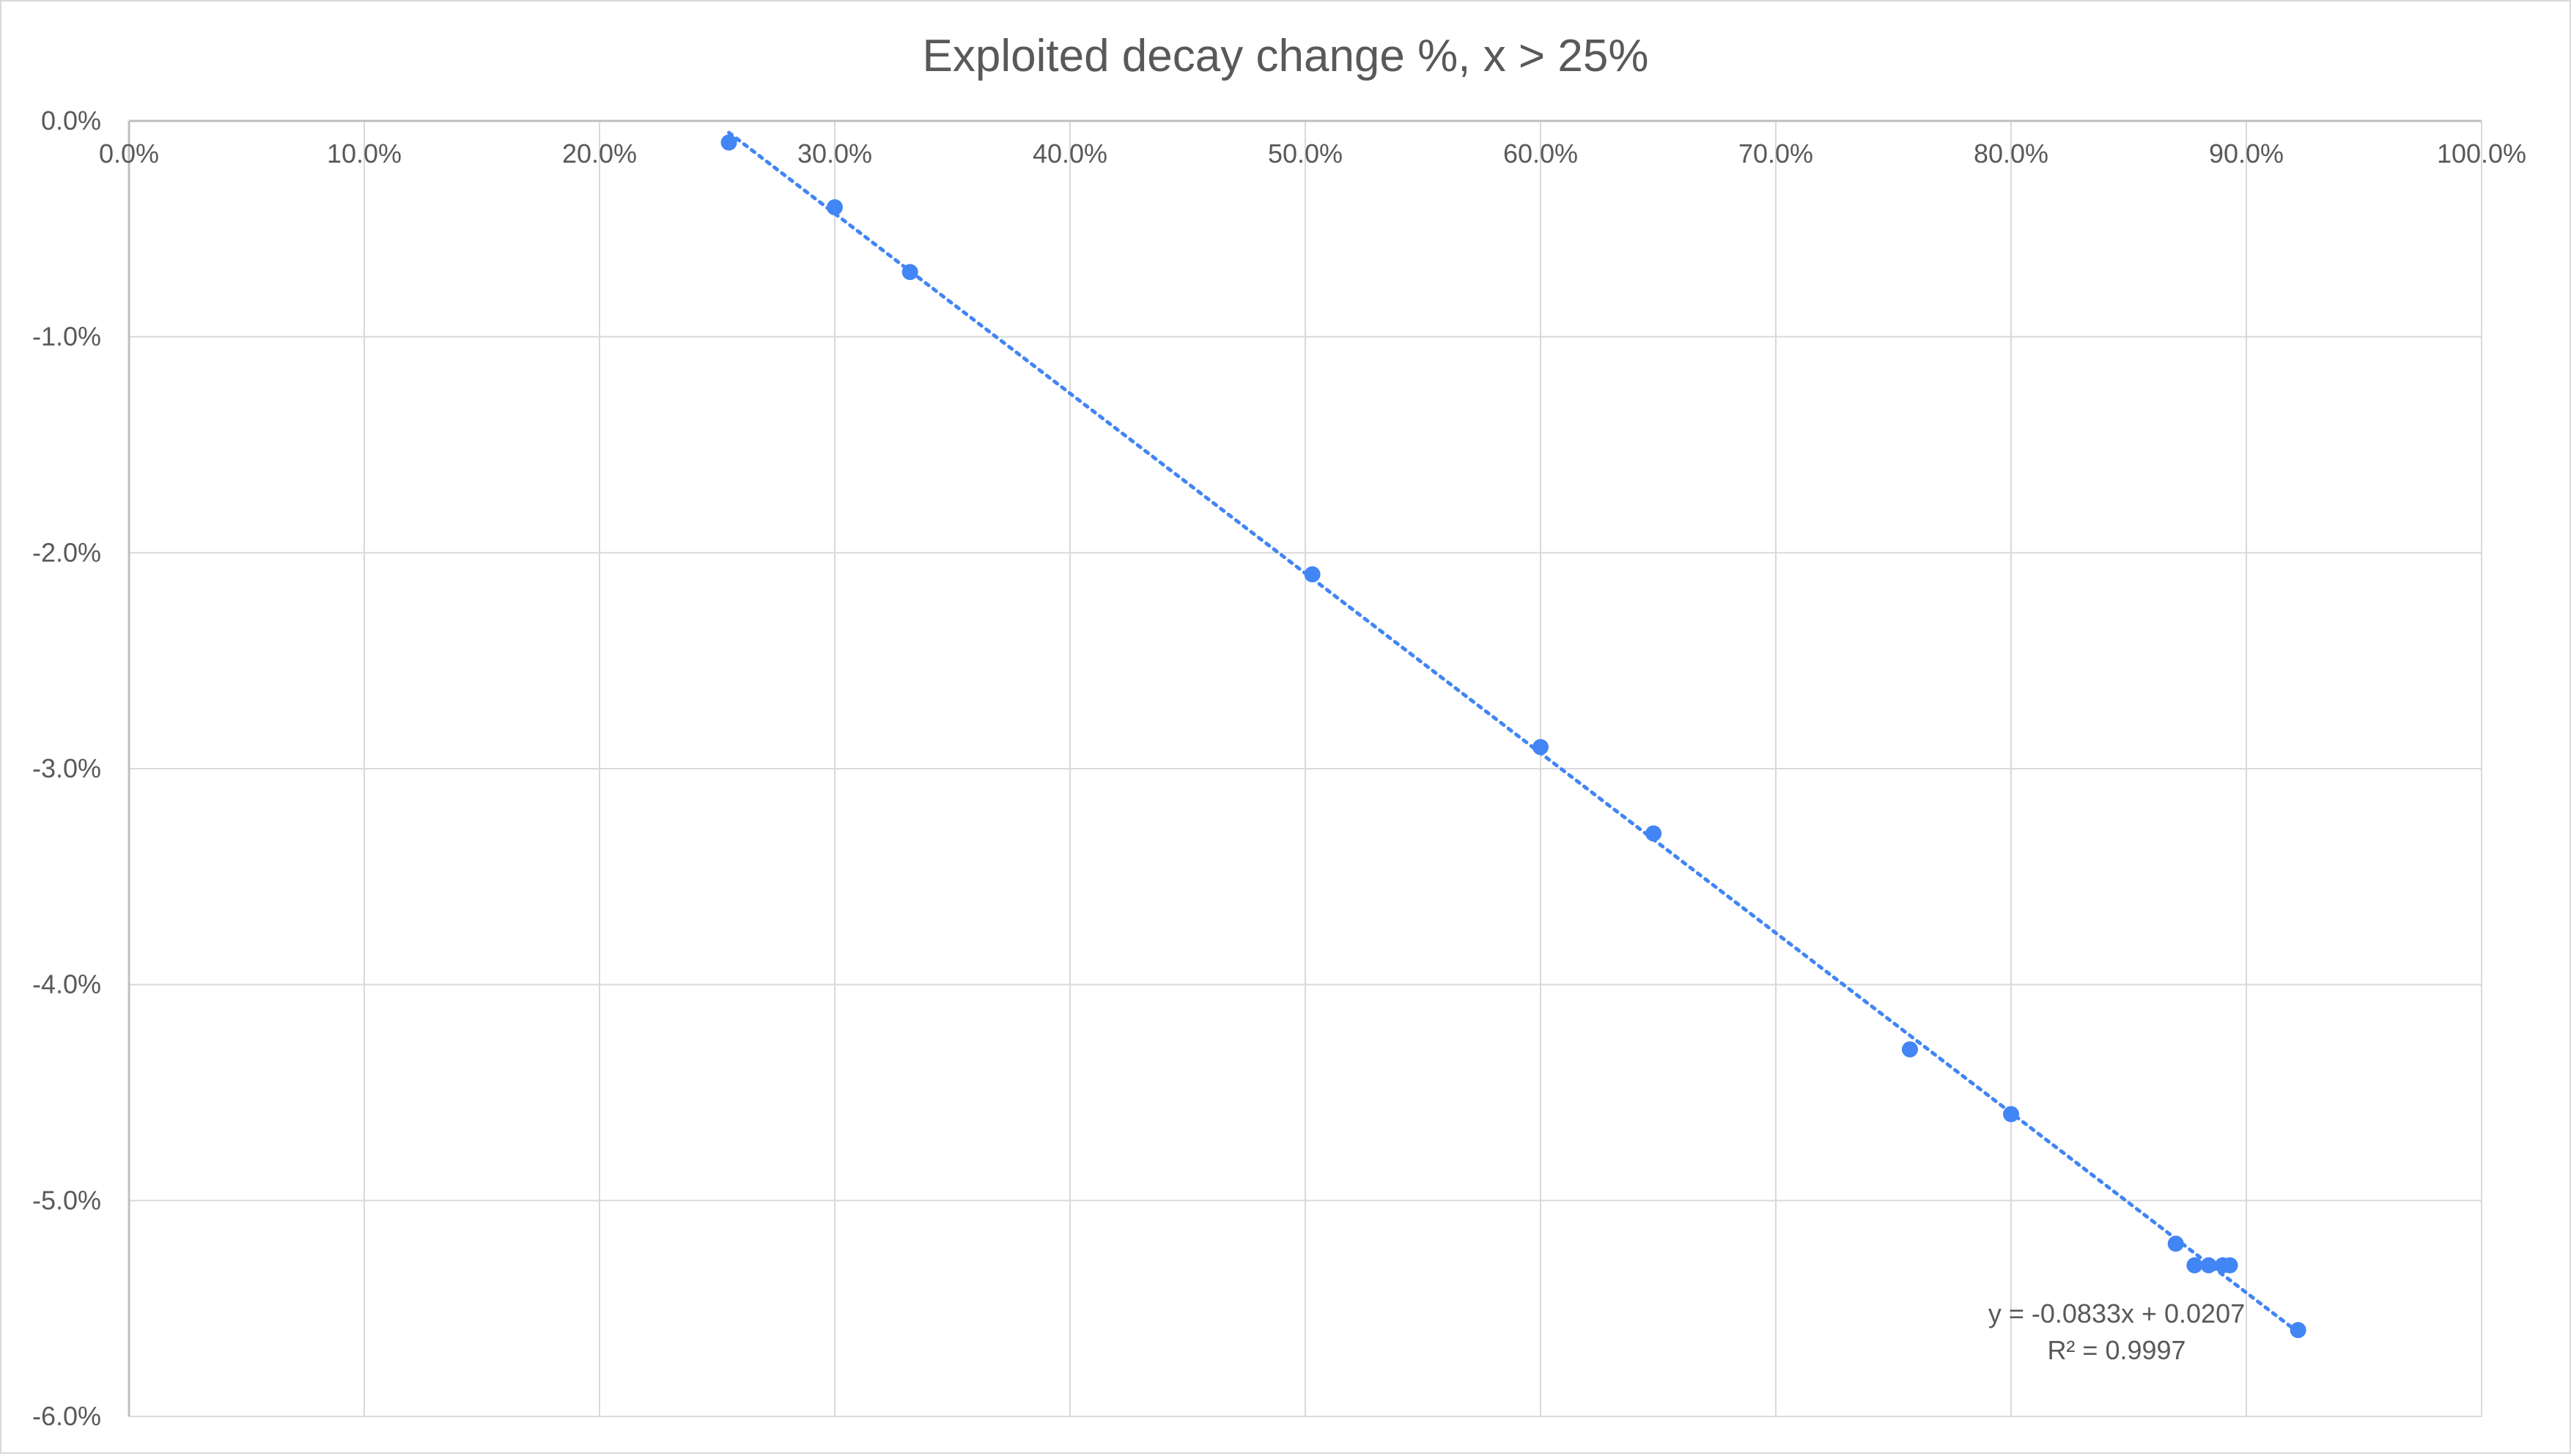 The height and width of the screenshot is (1456, 2571). What do you see at coordinates (2481, 153) in the screenshot?
I see `x-tick-label: 100.0%` at bounding box center [2481, 153].